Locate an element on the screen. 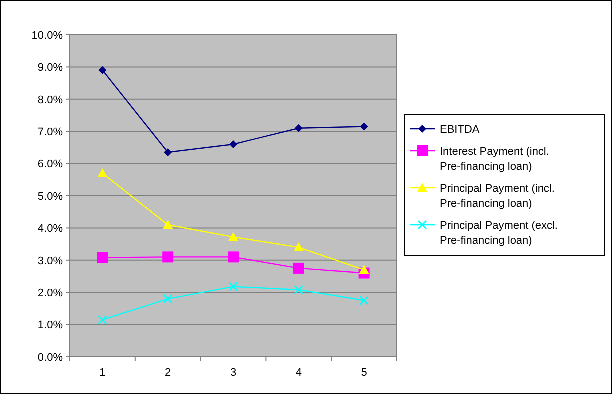 This screenshot has height=394, width=612. y-tick-label: 10.0% is located at coordinates (48, 36).